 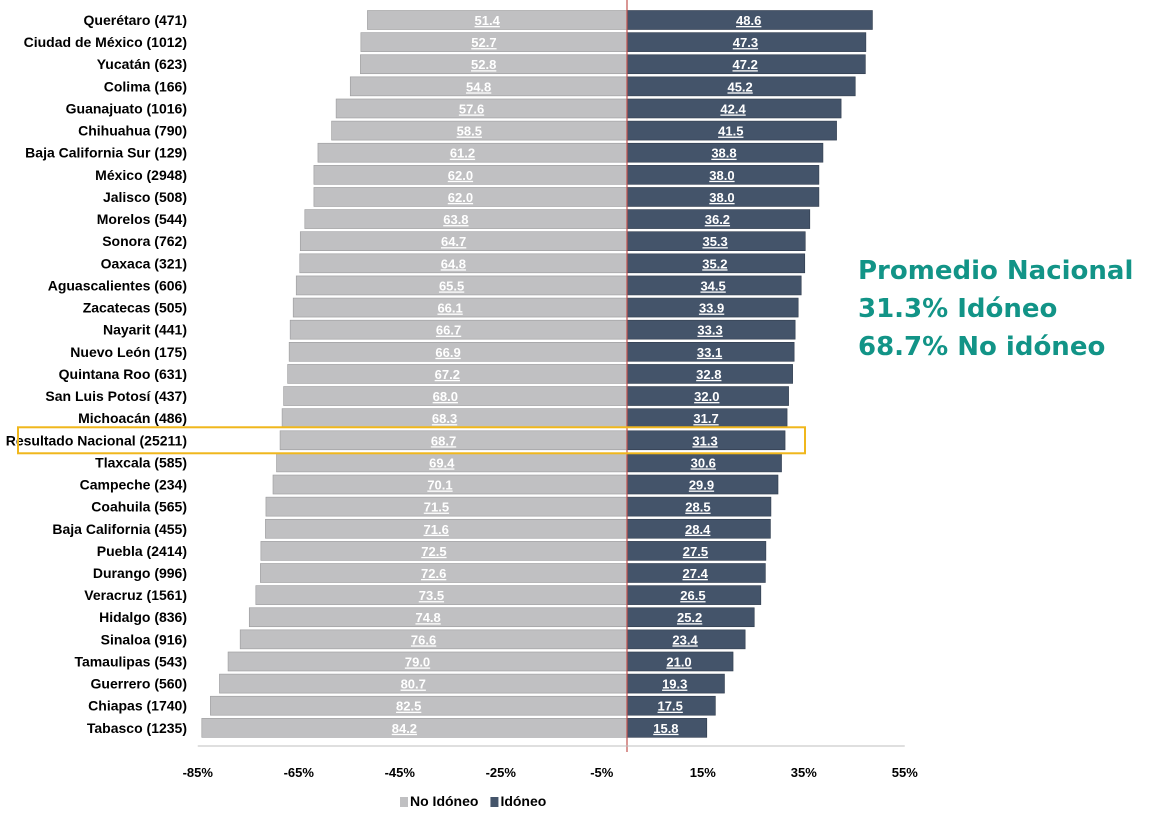 What do you see at coordinates (469, 131) in the screenshot?
I see `data-label-no-idoneo: 58.5` at bounding box center [469, 131].